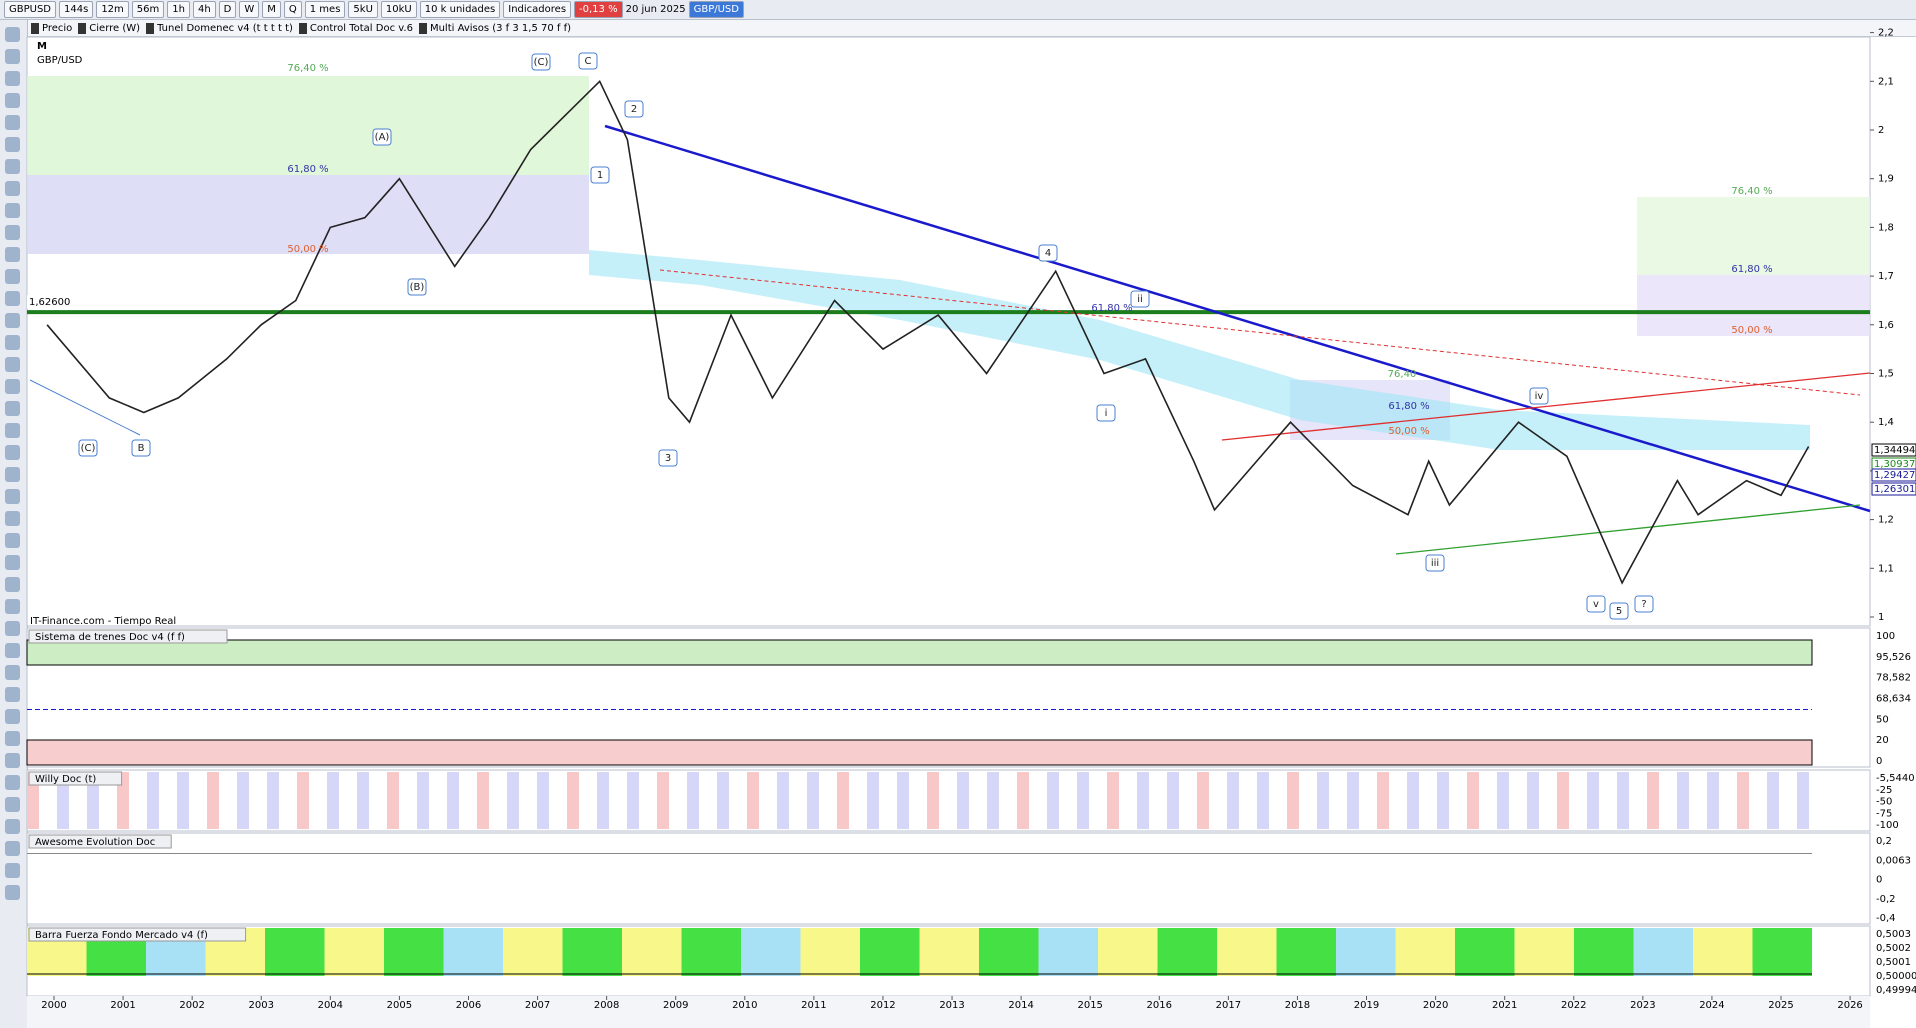 This screenshot has width=1916, height=1028. What do you see at coordinates (30, 9) in the screenshot?
I see `toolbar-button: GBPUSD` at bounding box center [30, 9].